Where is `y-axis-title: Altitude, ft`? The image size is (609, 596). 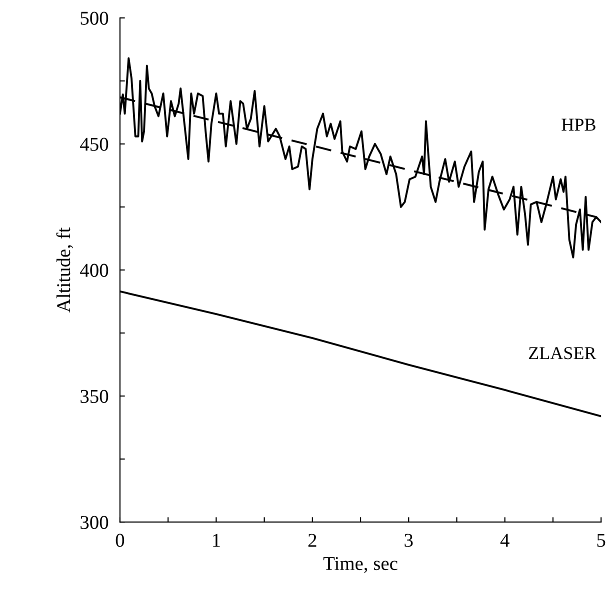
y-axis-title: Altitude, ft is located at coordinates (64, 269).